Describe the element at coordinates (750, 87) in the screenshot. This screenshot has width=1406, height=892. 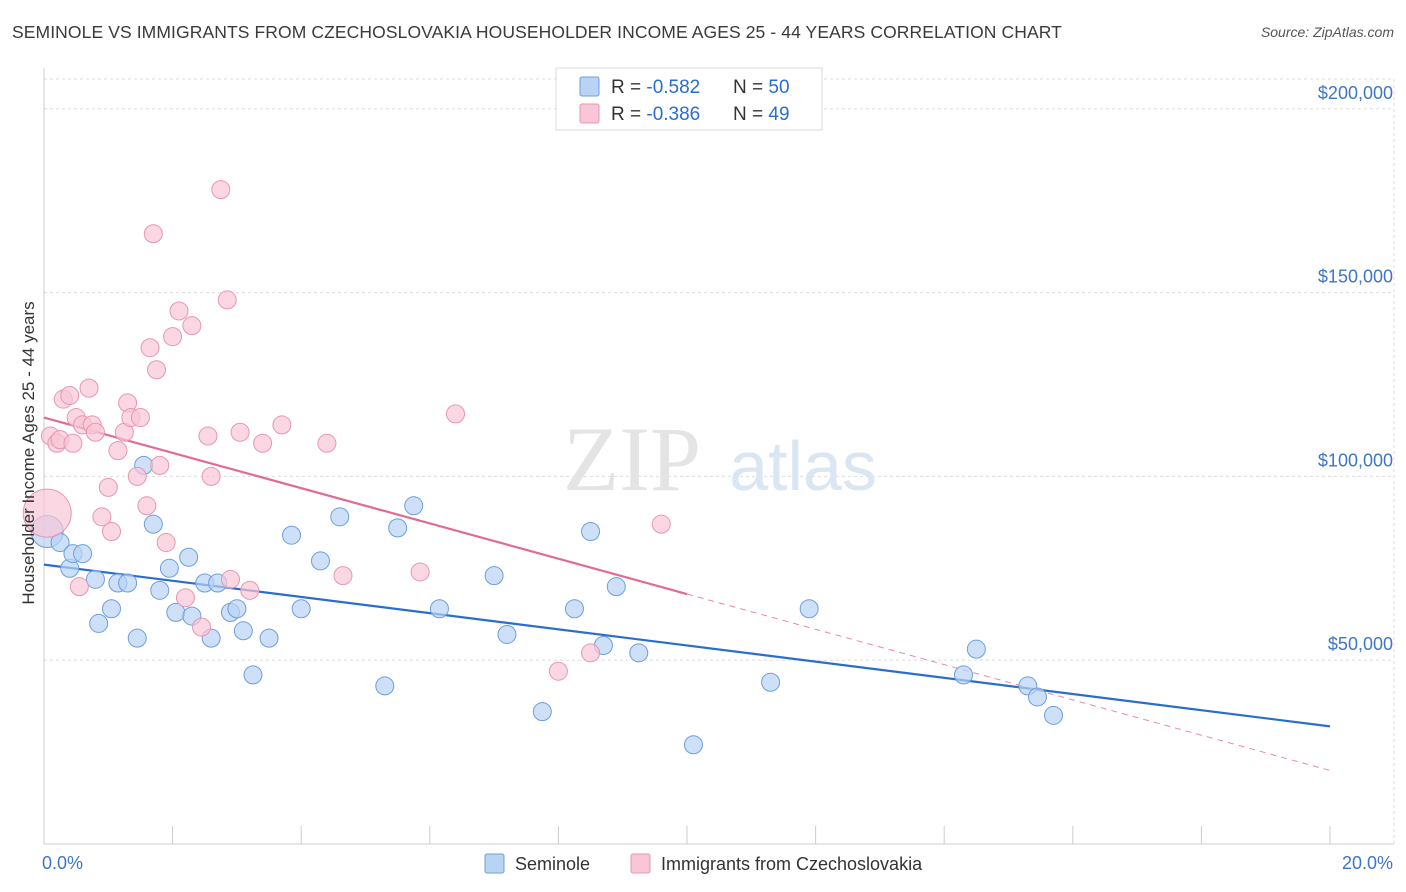
I see `legend-n-label-1: N =` at that location.